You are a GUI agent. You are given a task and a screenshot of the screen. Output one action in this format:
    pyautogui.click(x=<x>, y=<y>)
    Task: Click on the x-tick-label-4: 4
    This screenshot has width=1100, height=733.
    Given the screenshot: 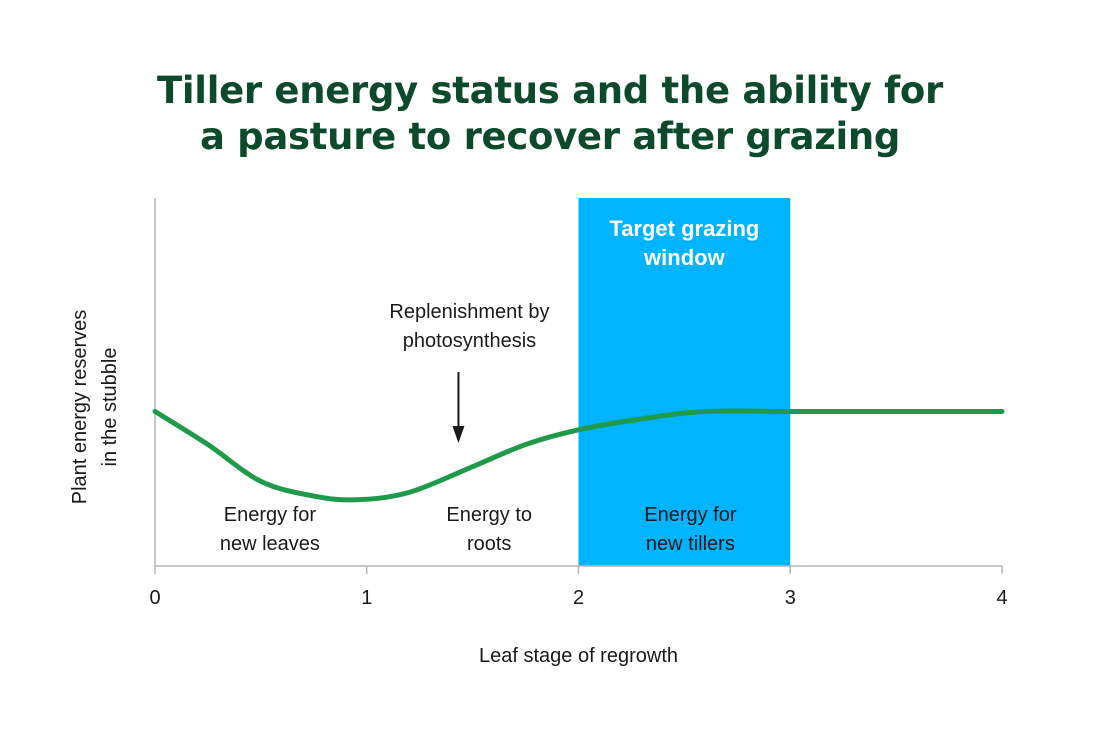 What is the action you would take?
    pyautogui.click(x=1001, y=598)
    